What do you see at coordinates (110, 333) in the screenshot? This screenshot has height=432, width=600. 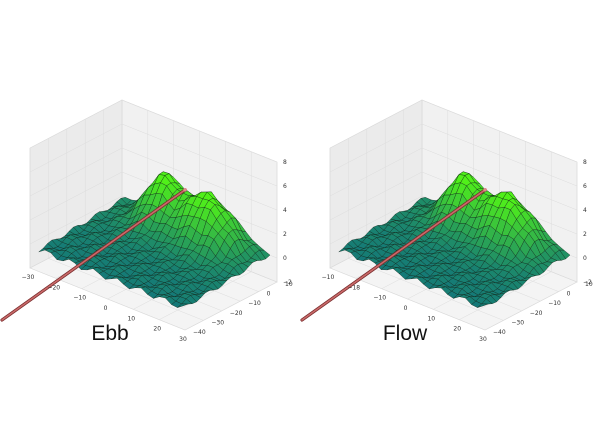 I see `caption-ebb: Ebb` at bounding box center [110, 333].